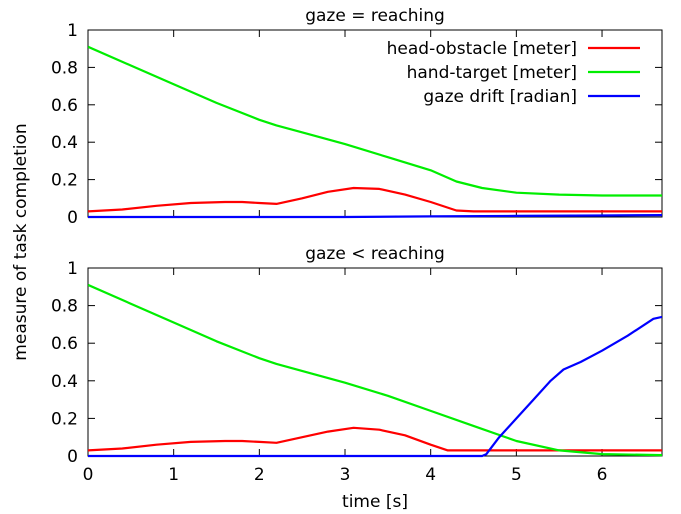 The image size is (681, 514). What do you see at coordinates (482, 49) in the screenshot?
I see `legend-label: head-obstacle [meter]` at bounding box center [482, 49].